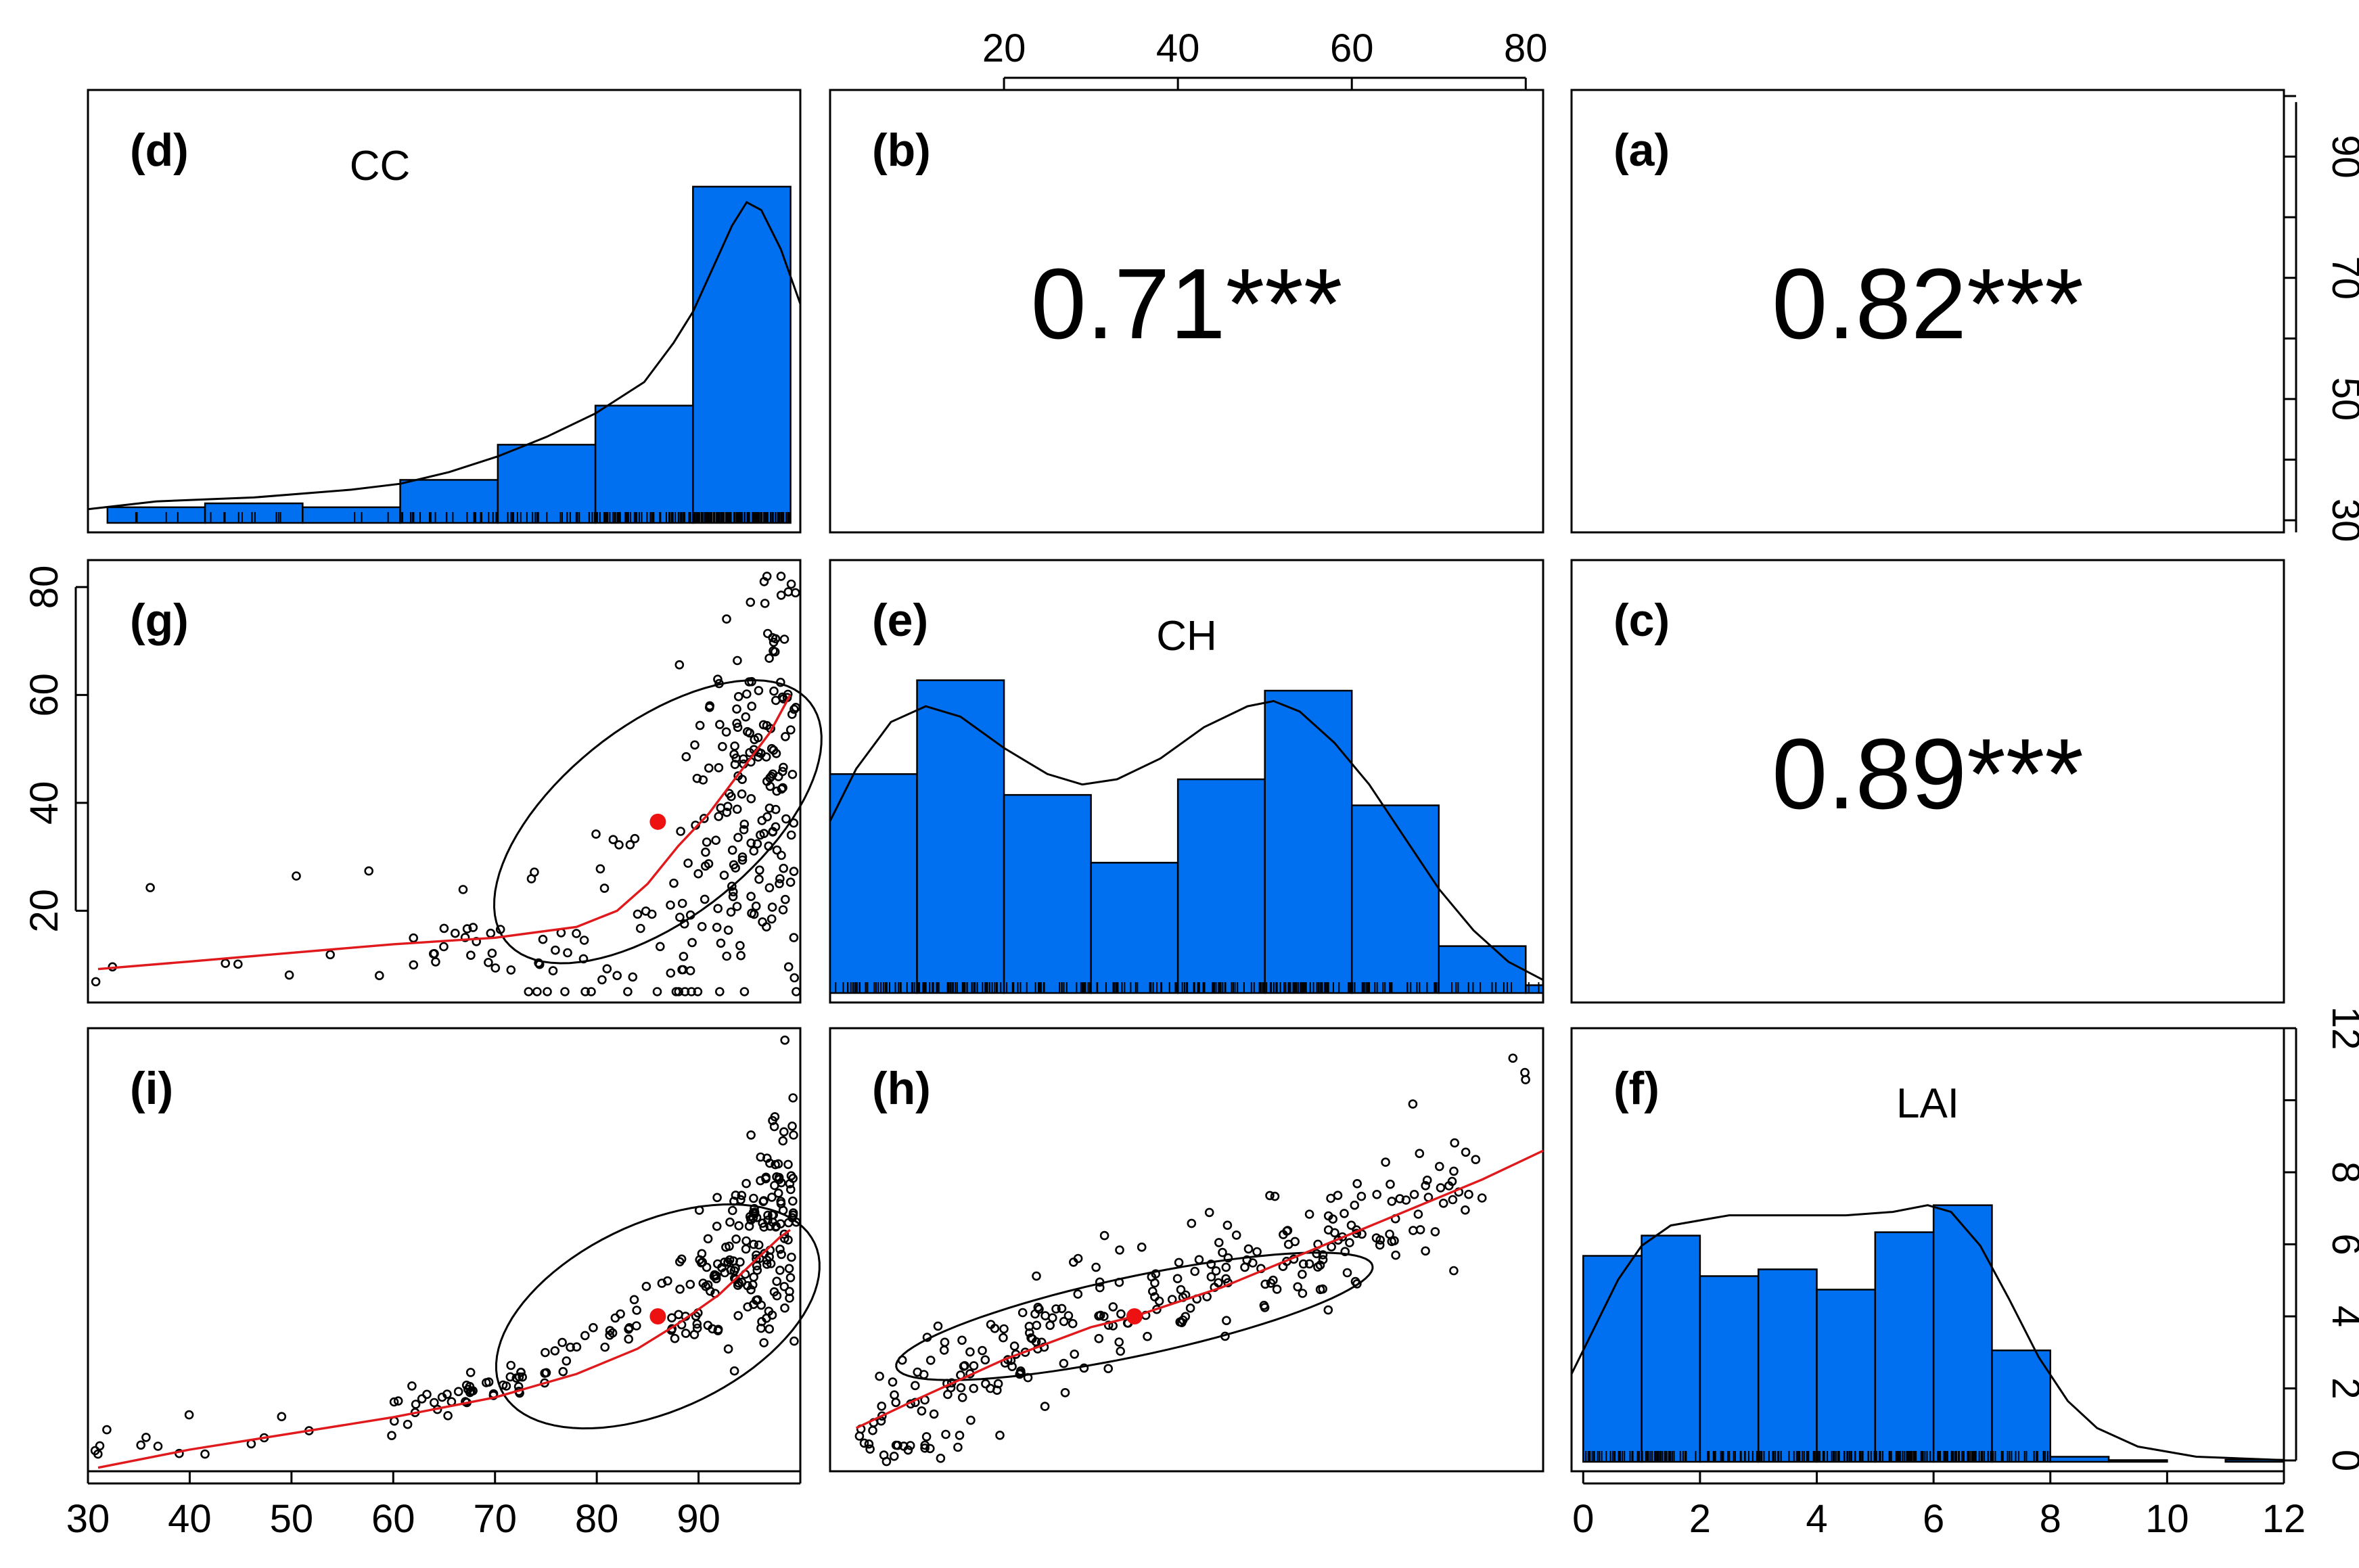 This screenshot has height=1568, width=2359. I want to click on left-ch-tick-label: 40, so click(44, 803).